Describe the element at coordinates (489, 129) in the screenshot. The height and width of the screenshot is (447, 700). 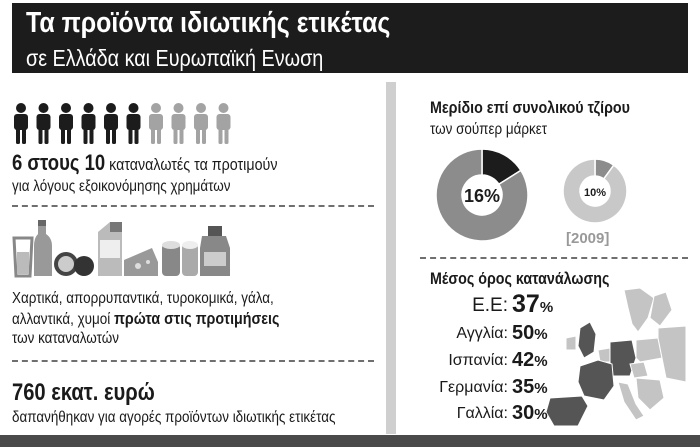
I see `share-subtitle: των σούπερ μάρκετ` at that location.